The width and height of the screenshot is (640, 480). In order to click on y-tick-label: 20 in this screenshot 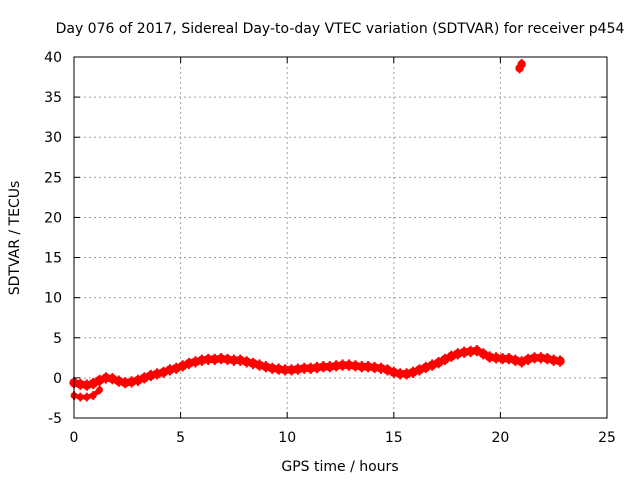, I will do `click(53, 218)`.